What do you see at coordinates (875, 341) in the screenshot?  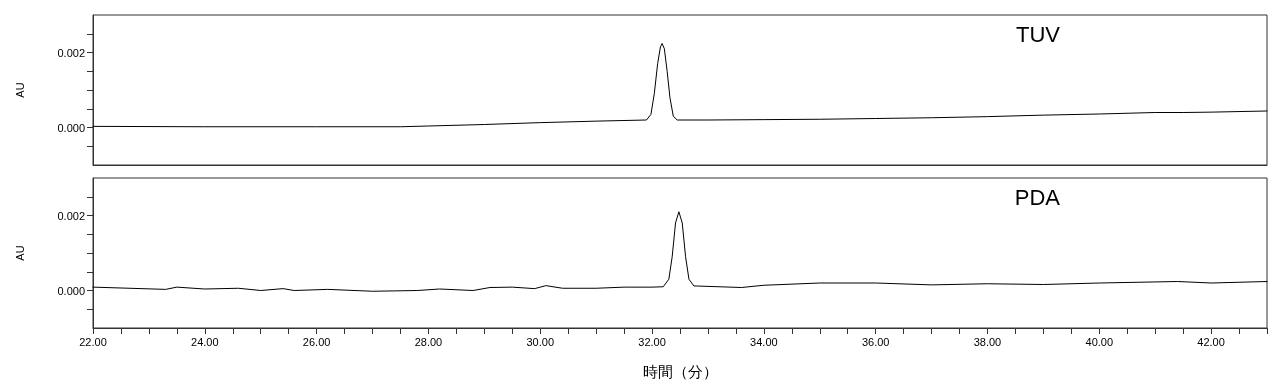 I see `x-tick-label: 36.00` at bounding box center [875, 341].